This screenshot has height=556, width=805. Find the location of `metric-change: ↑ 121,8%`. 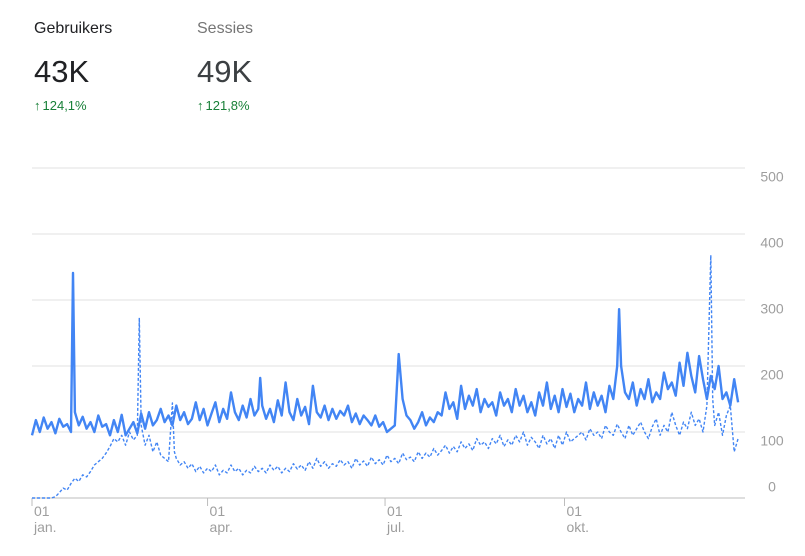

metric-change: ↑ 121,8% is located at coordinates (225, 105).